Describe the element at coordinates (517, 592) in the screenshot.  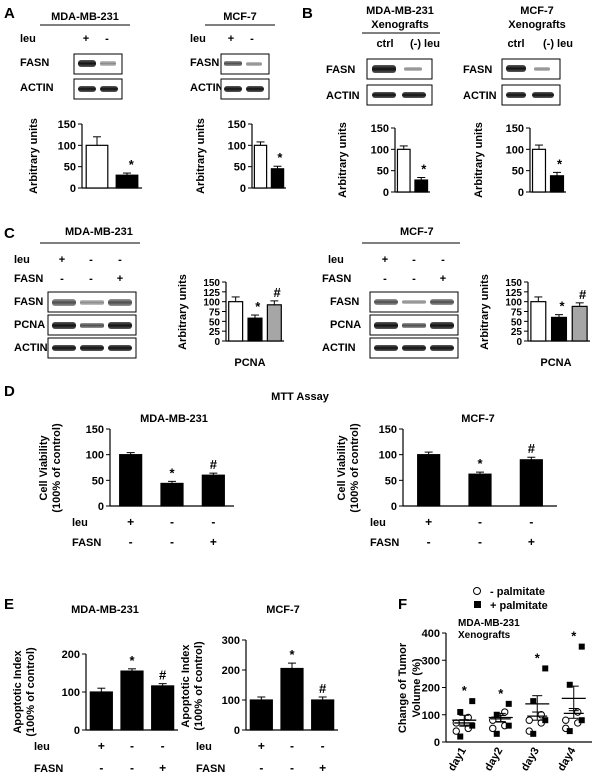
I see `legend-minus-palmitate: - palmitate` at that location.